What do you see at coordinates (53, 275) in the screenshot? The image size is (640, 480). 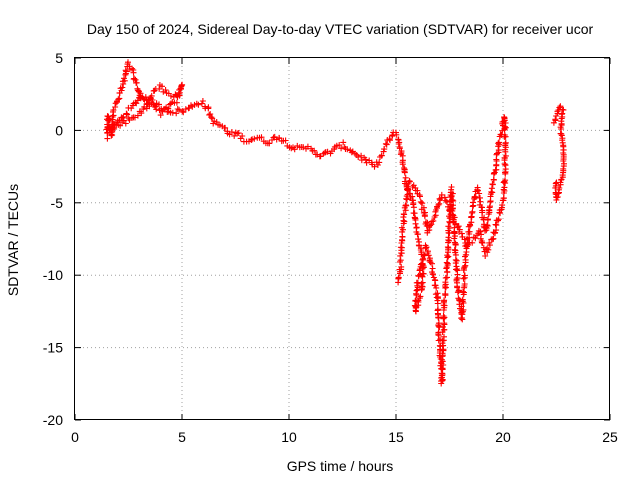 I see `y-tick-label: -10` at bounding box center [53, 275].